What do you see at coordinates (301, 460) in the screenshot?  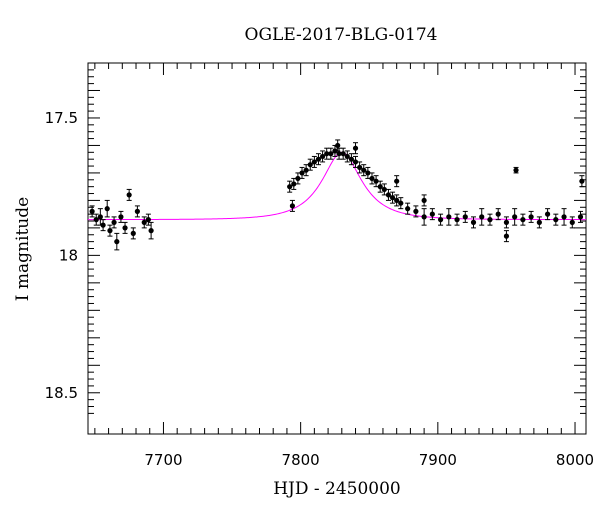 I see `x-tick-label: 7800` at bounding box center [301, 460].